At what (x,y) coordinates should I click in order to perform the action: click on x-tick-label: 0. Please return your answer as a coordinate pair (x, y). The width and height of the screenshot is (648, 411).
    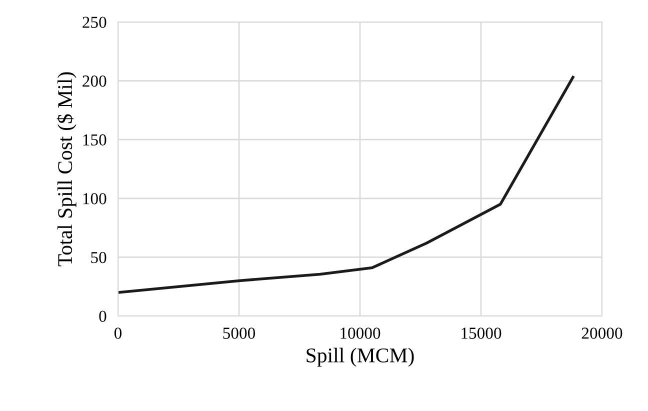
    Looking at the image, I should click on (118, 333).